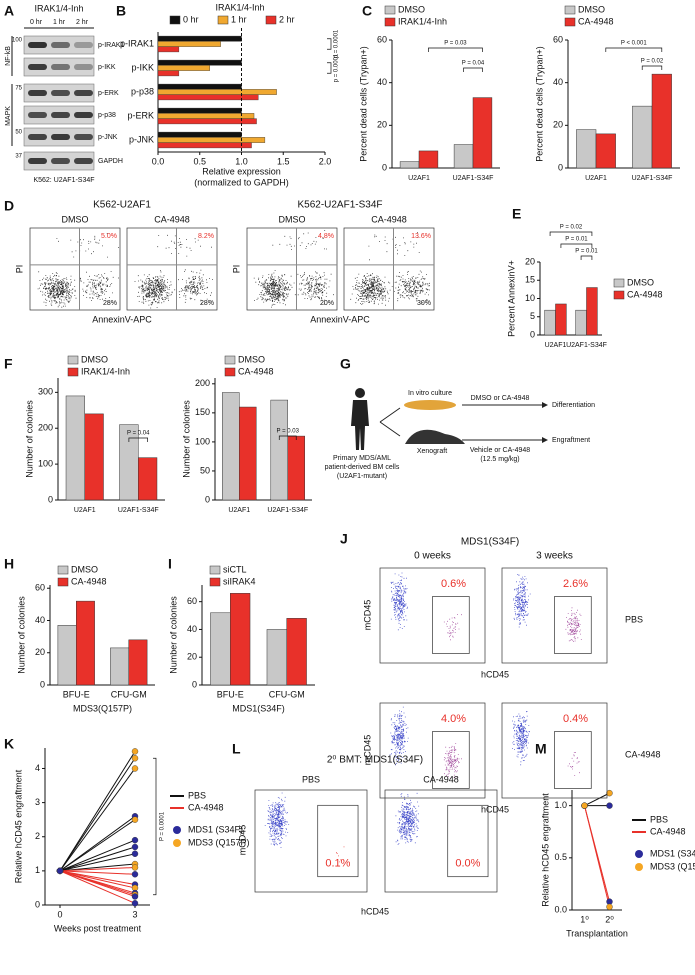 The width and height of the screenshot is (695, 975). Describe the element at coordinates (207, 303) in the screenshot. I see `flow-percent: 28%` at that location.